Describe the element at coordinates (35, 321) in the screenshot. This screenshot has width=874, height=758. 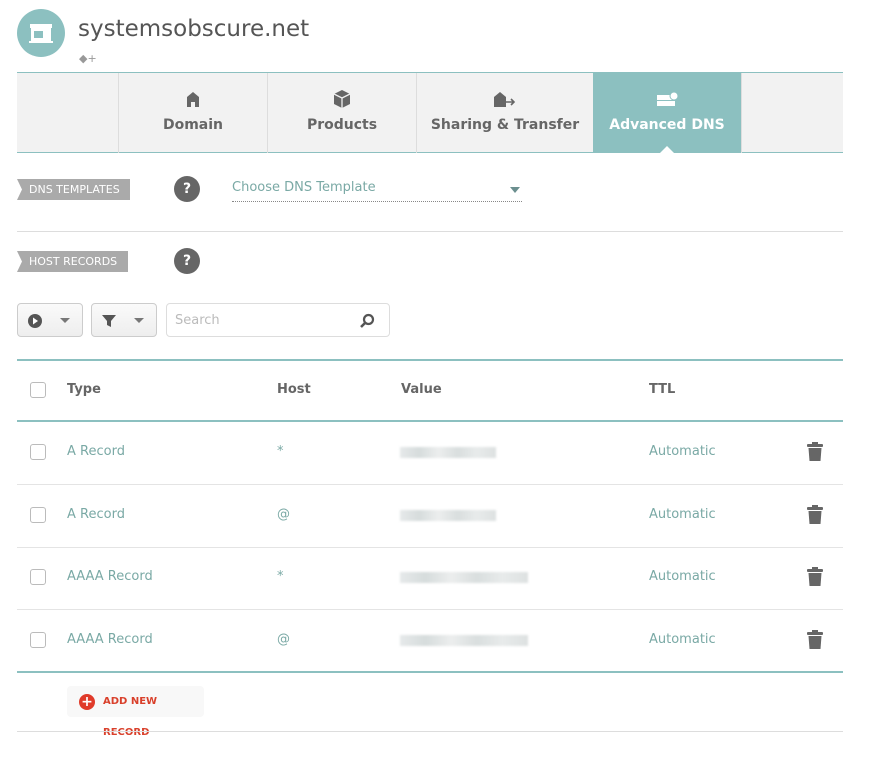
I see `play-icon` at that location.